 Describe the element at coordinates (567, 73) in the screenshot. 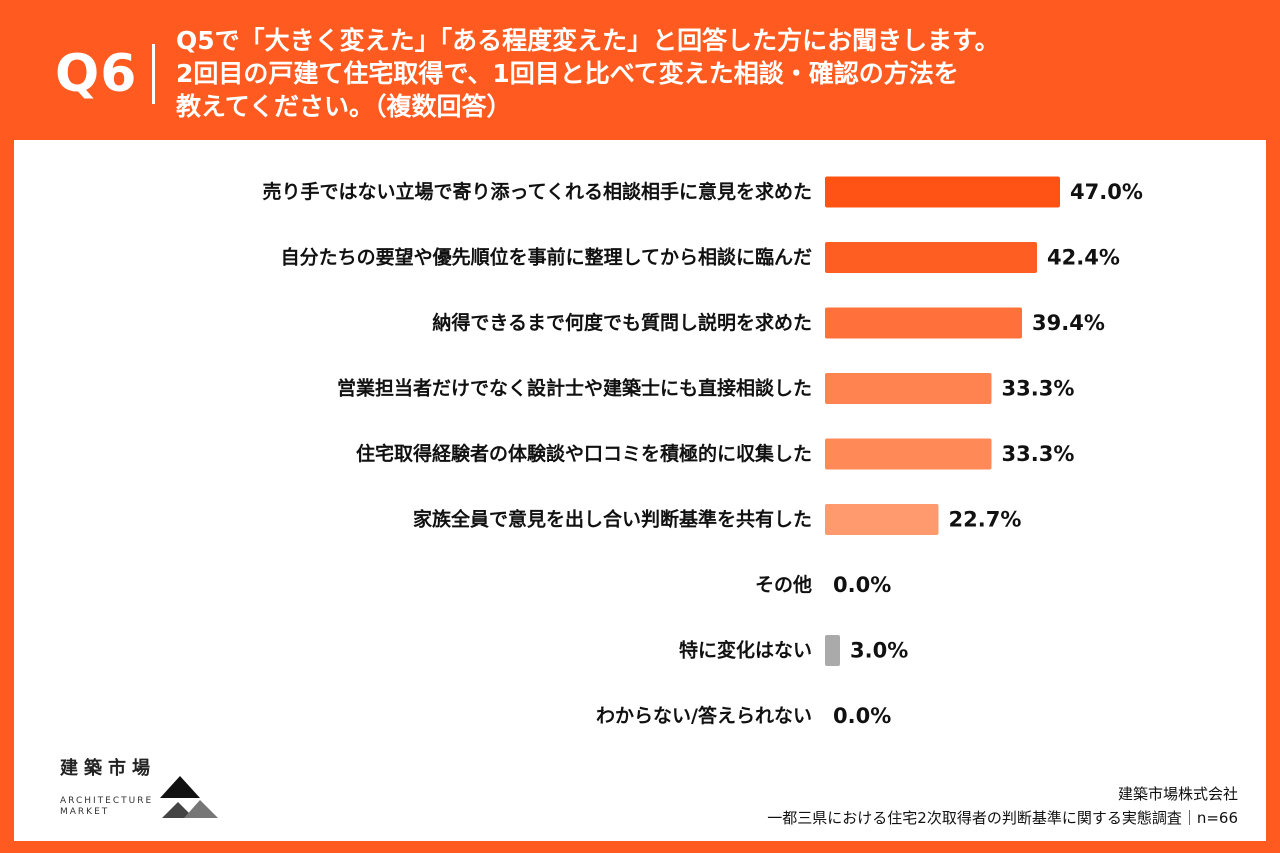

I see `question-line: 2回目の戸建て住宅取得で、1回目と比べて変えた相談・確認の方法を` at that location.